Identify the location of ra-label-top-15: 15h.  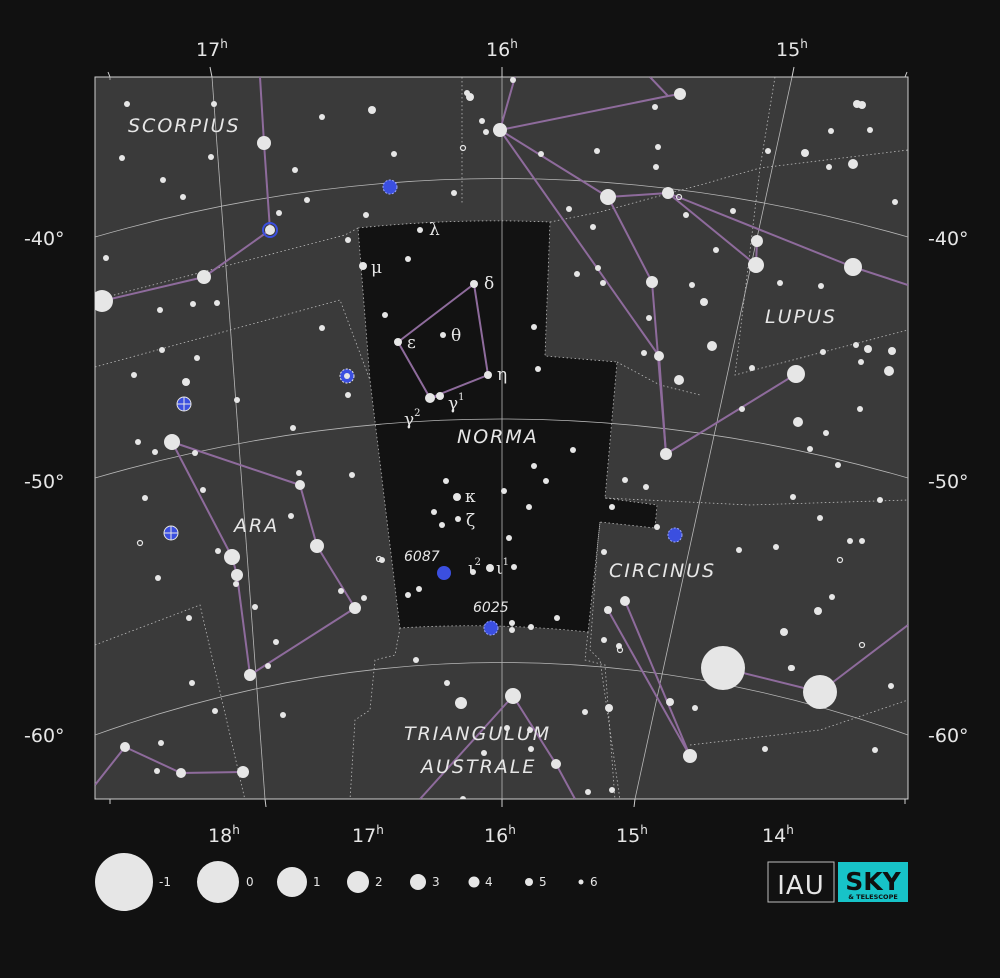
(792, 49).